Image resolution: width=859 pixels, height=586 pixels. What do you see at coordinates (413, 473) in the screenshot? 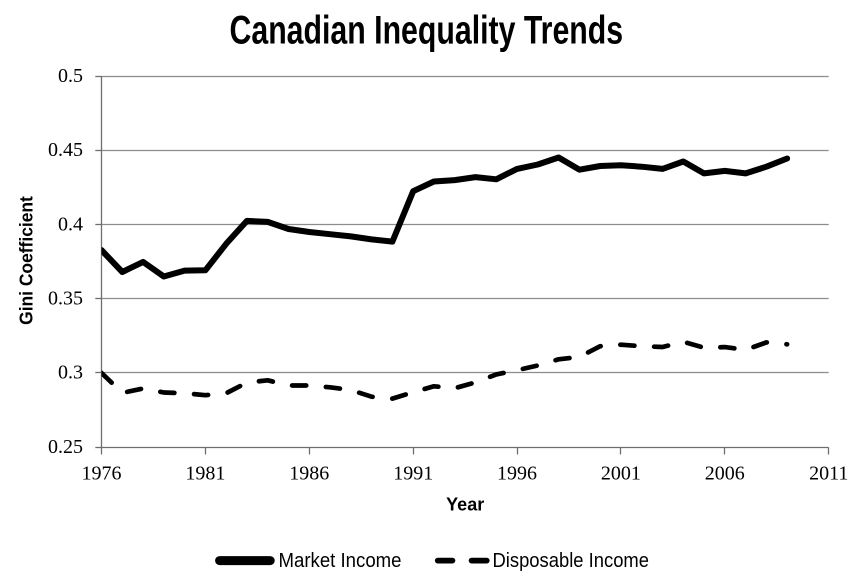
I see `svg-text: 1991` at bounding box center [413, 473].